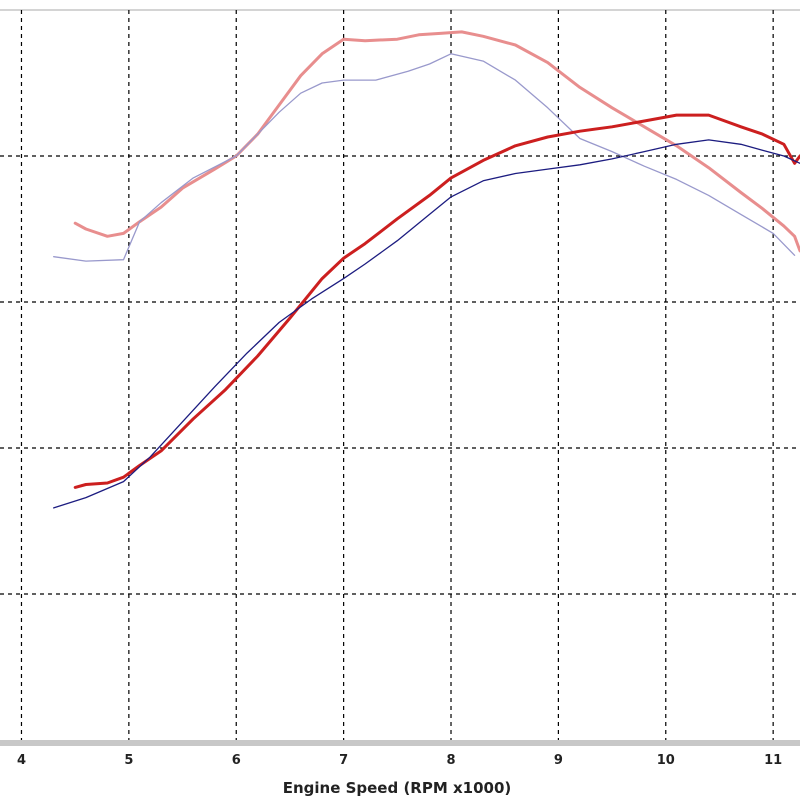  I want to click on x-tick-label: 5, so click(128, 760).